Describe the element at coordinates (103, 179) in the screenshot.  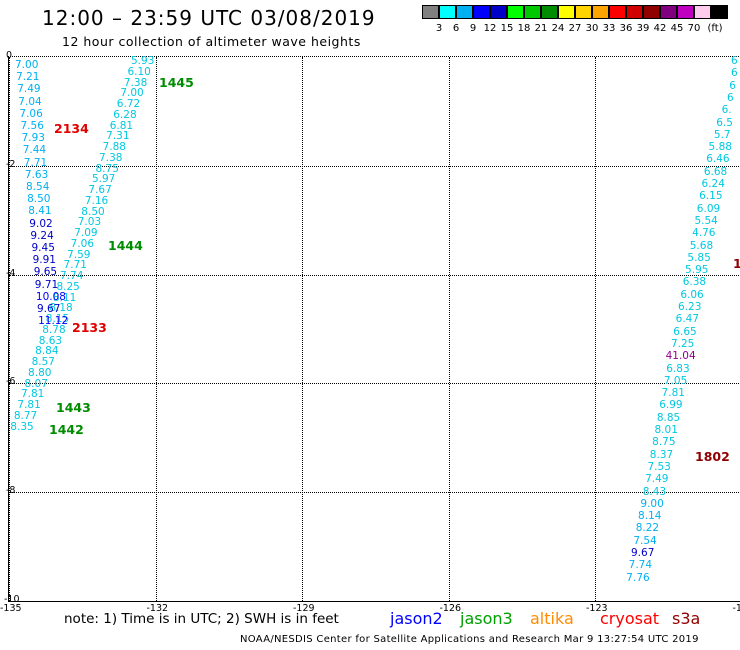
I see `wave-height-value: 5.97` at that location.